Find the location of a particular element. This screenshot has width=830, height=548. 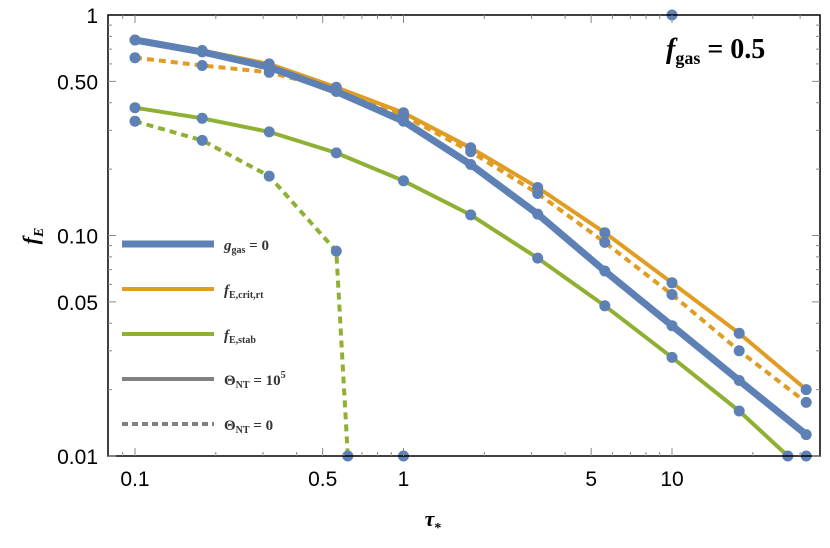

y-tick-label: 0.50 is located at coordinates (77, 82).